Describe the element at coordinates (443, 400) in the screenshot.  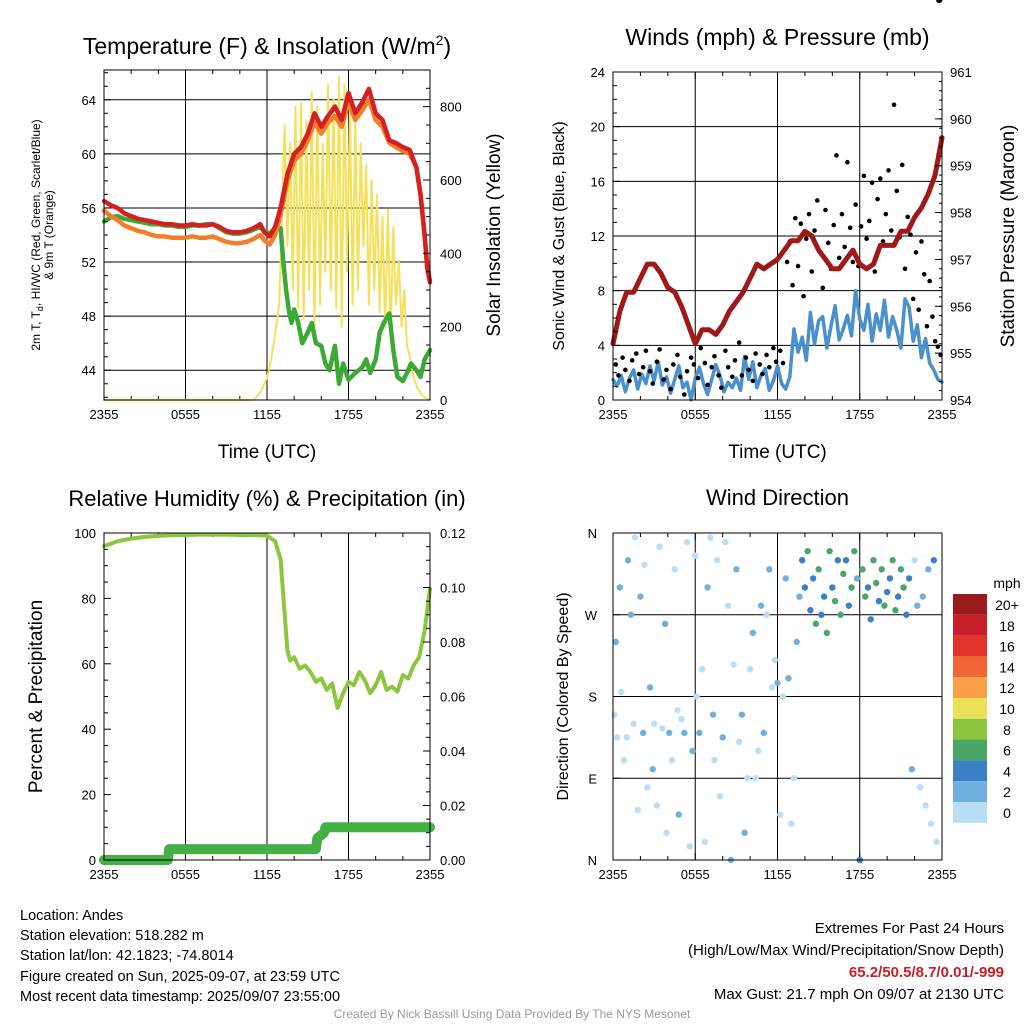
I see `y2-tick-label: 0` at that location.